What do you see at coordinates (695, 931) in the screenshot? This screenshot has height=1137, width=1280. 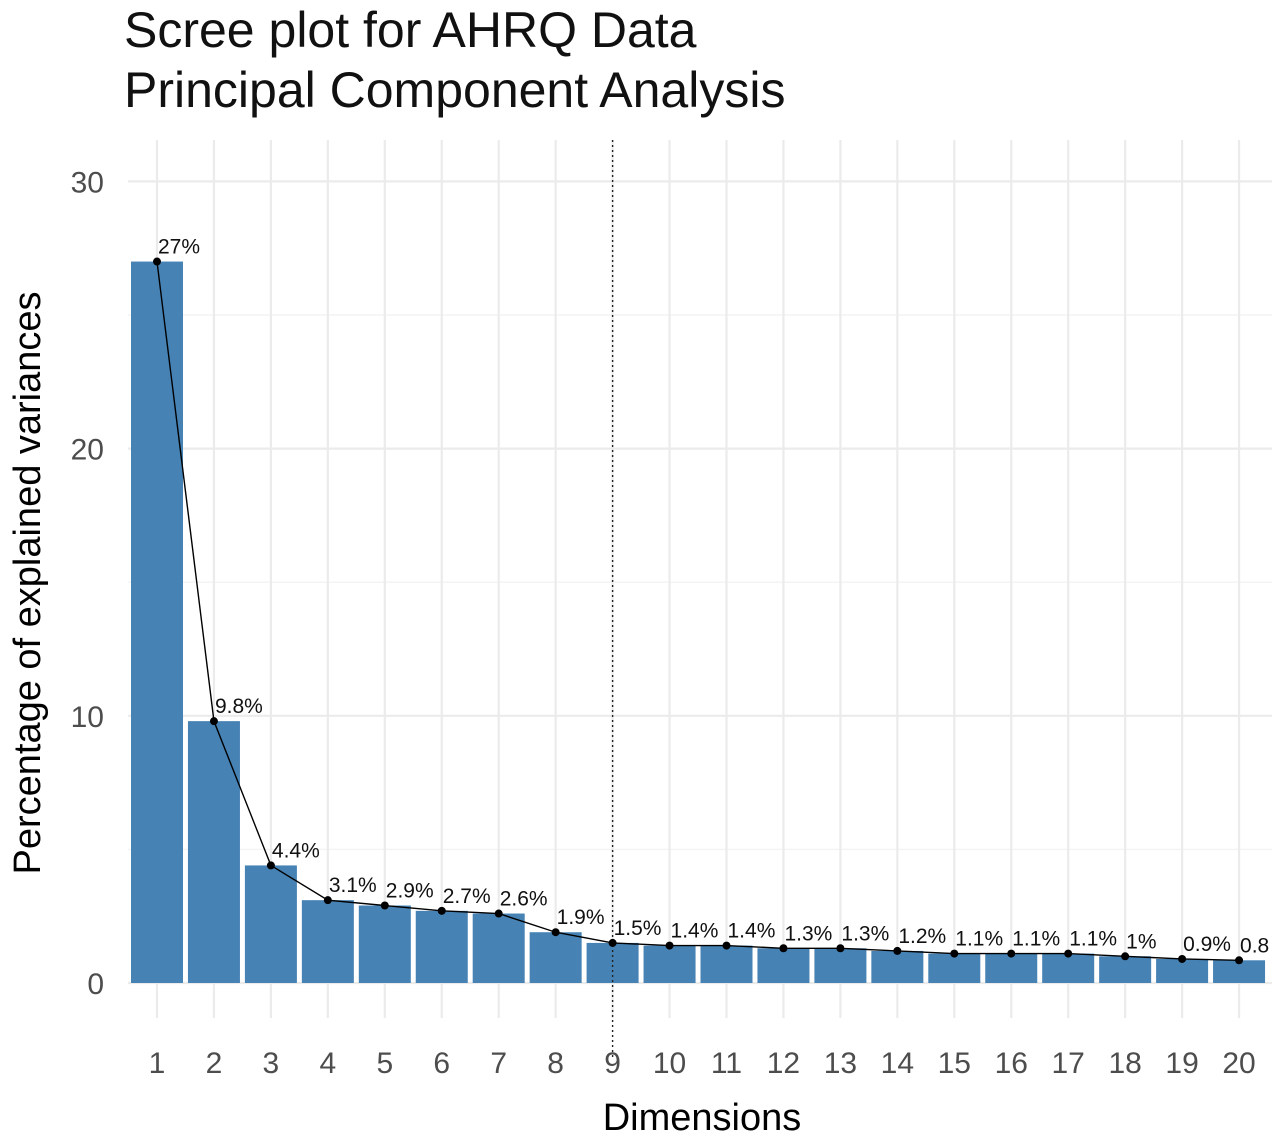 I see `bar-label-dim-10: 1.4%` at bounding box center [695, 931].